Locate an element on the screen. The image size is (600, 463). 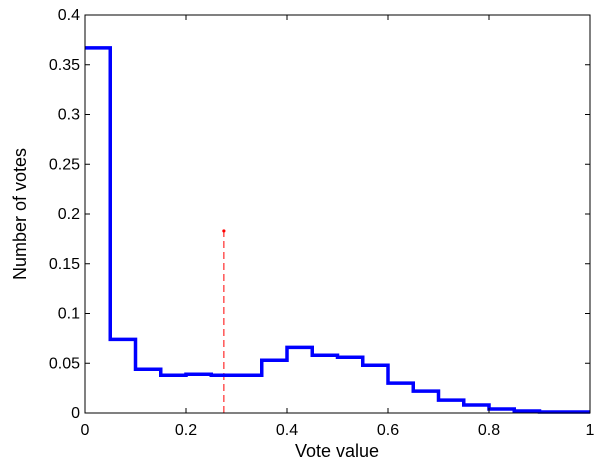
x-tick-label: 0.4 is located at coordinates (287, 430).